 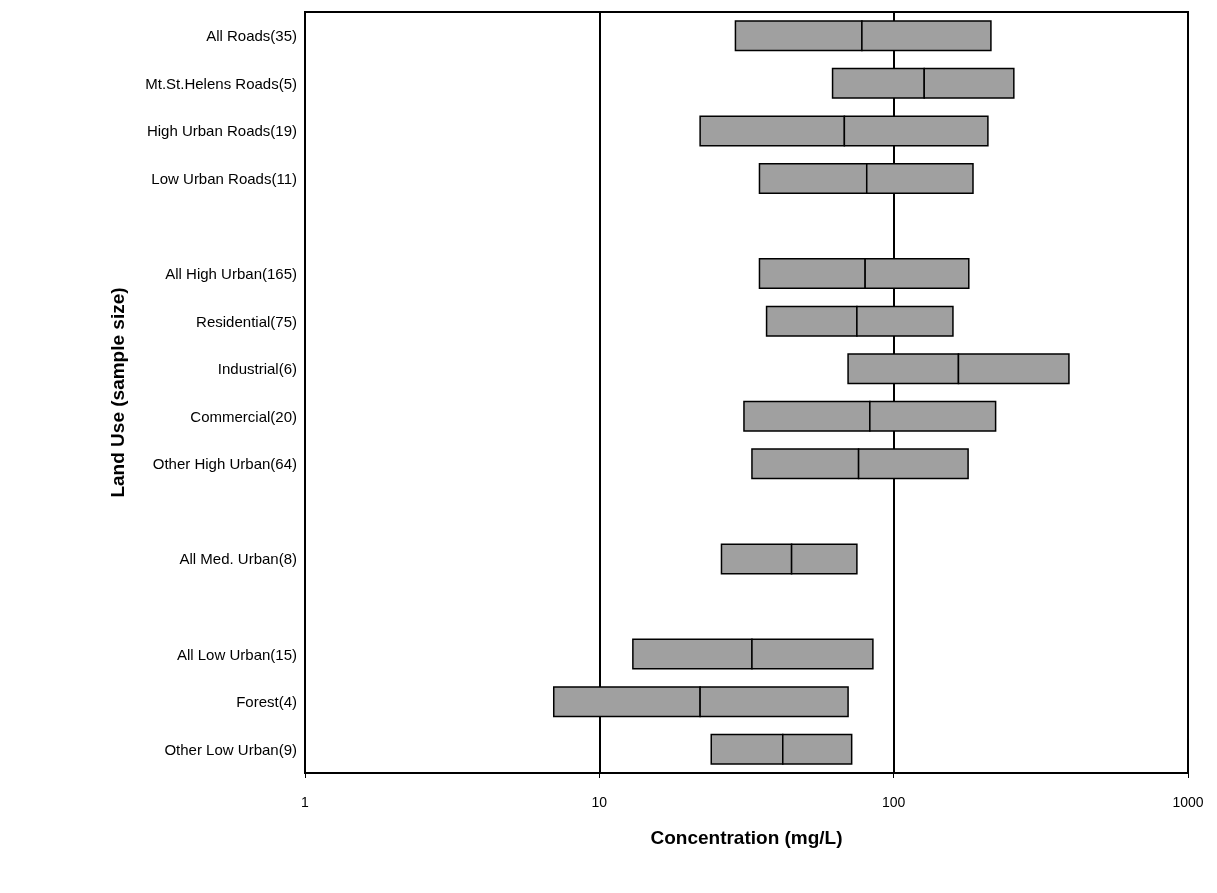 I want to click on y-tick-label: Other High Urban(64), so click(x=224, y=464).